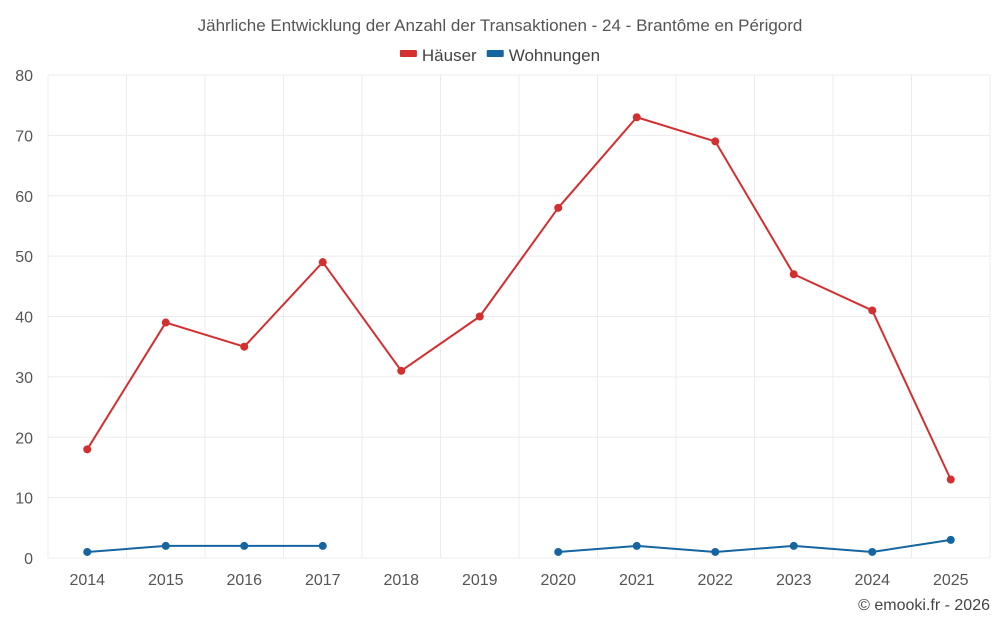  I want to click on legend: Häuser Wohnungen, so click(499, 55).